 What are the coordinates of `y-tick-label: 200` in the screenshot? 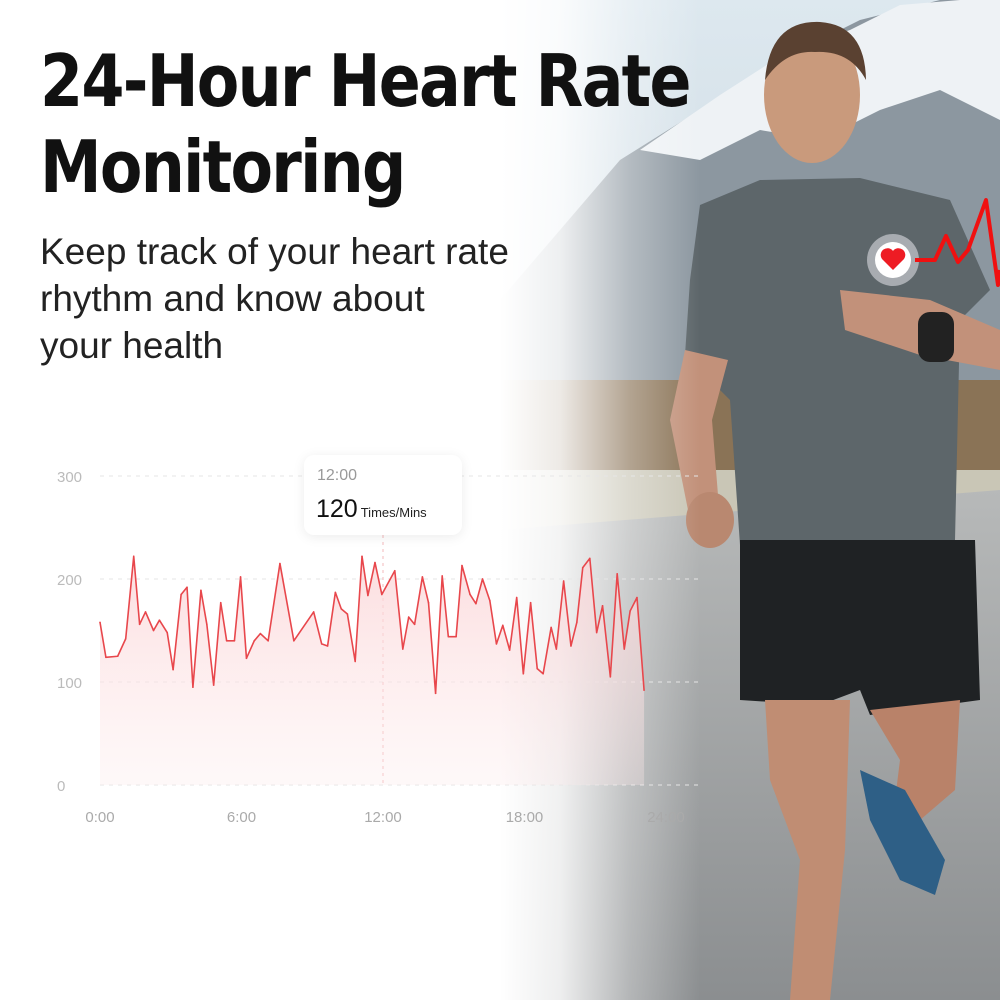 It's located at (69, 580).